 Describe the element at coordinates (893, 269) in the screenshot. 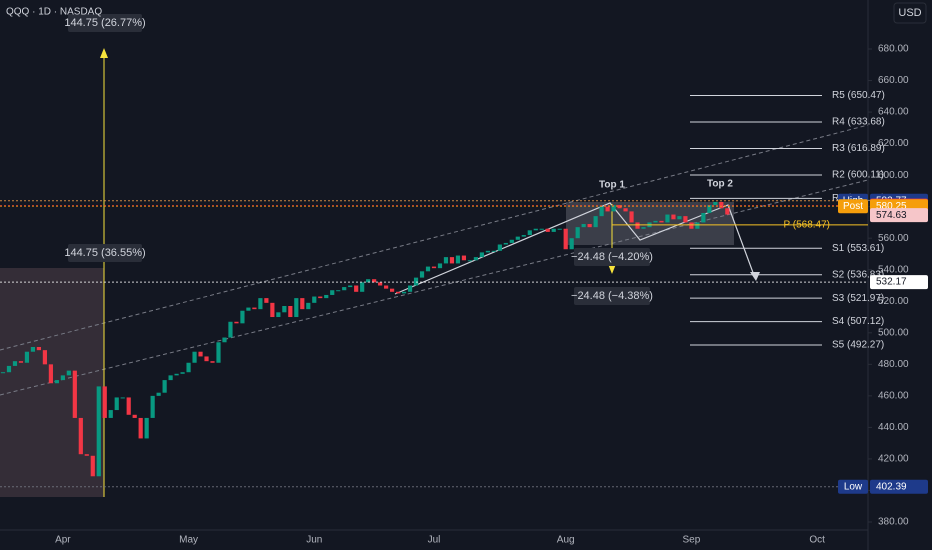

I see `y-tick-label: 540.00` at that location.